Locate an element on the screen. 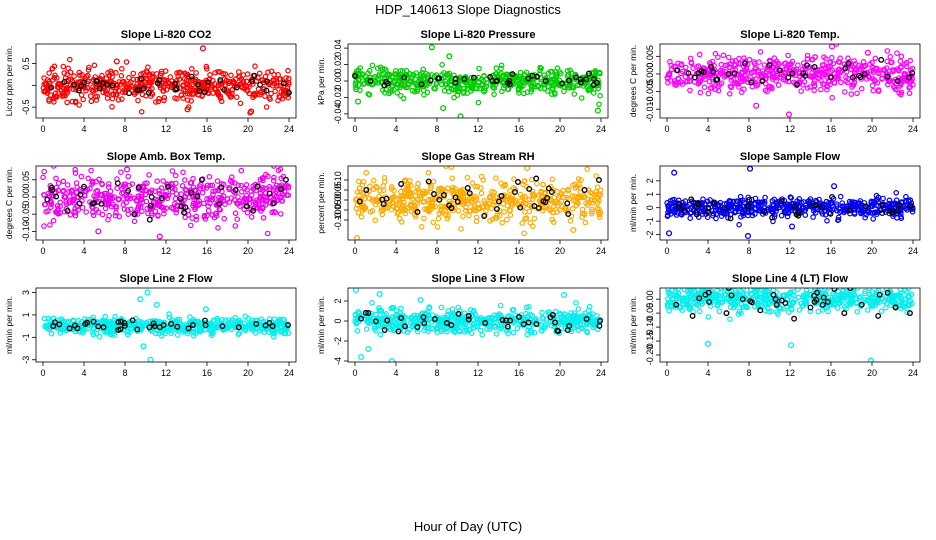 This screenshot has height=540, width=936. y-tick-label: 0.00 is located at coordinates (26, 197).